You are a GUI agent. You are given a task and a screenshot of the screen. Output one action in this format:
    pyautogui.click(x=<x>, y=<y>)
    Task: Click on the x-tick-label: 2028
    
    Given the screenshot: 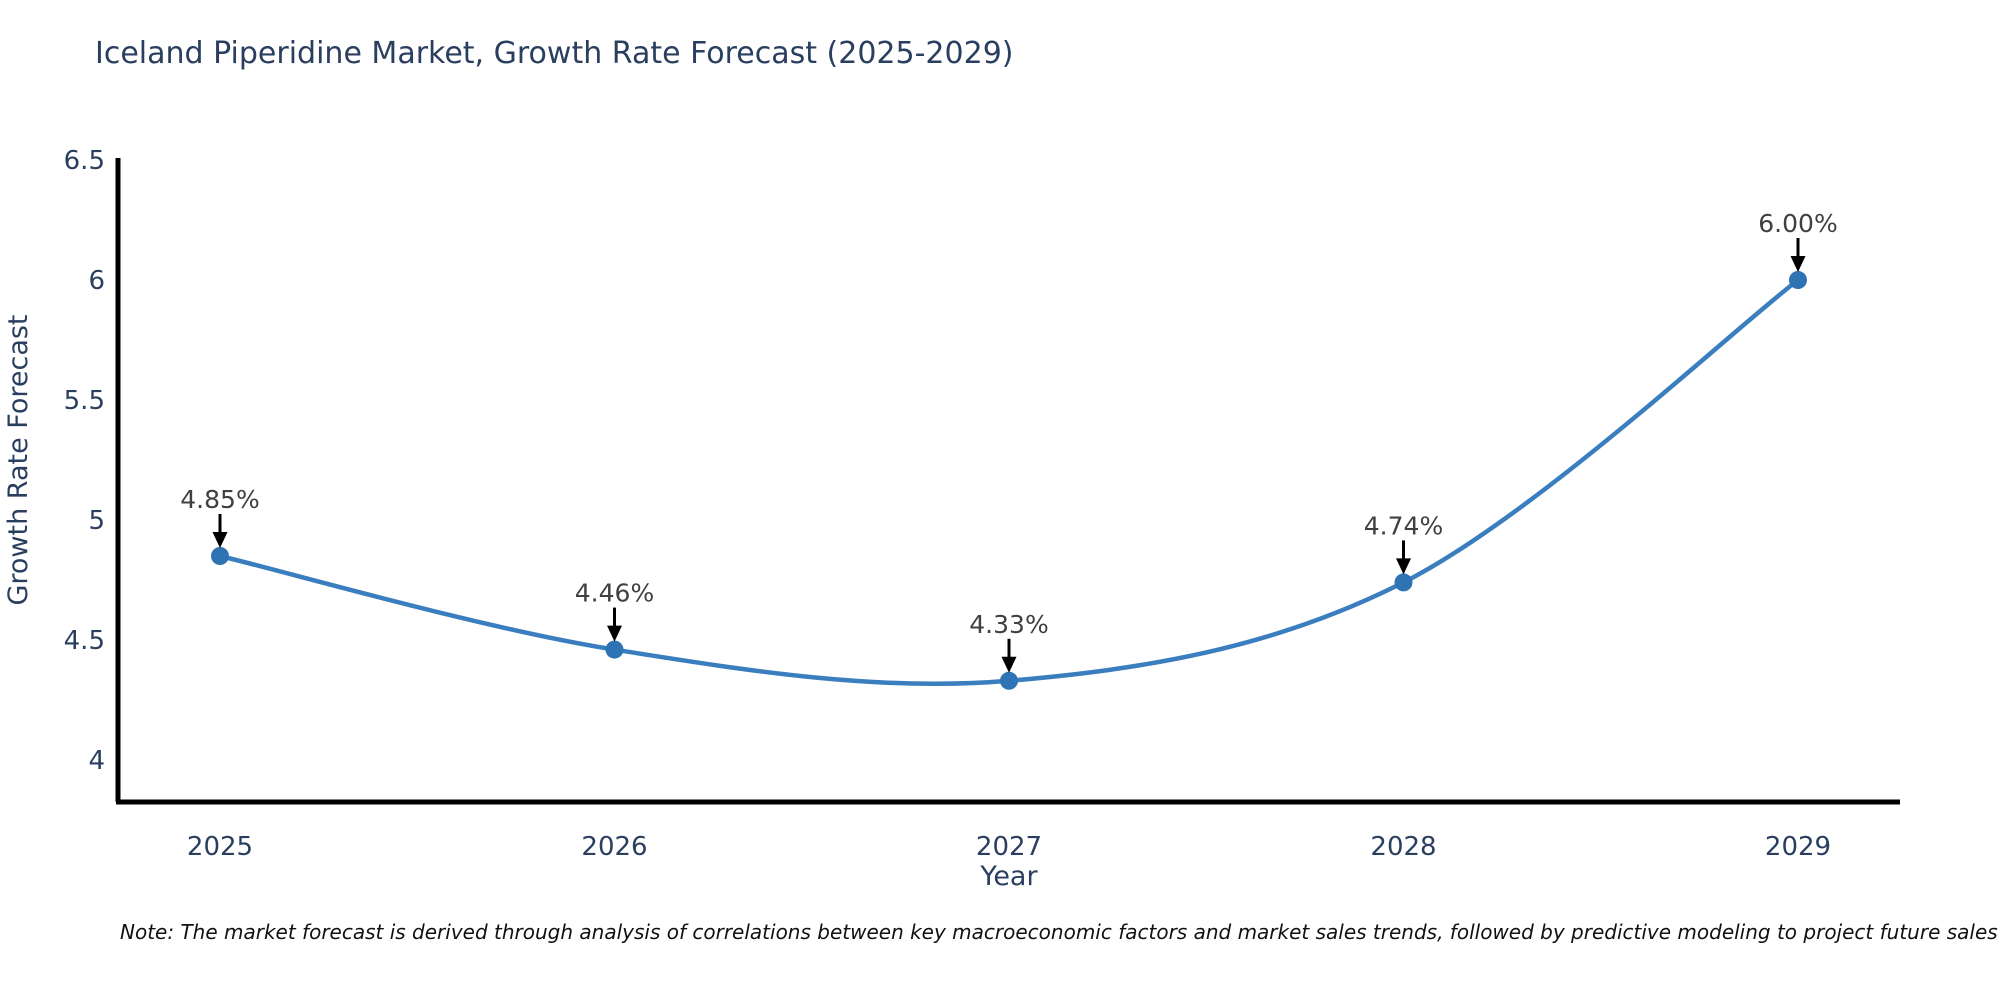 What is the action you would take?
    pyautogui.click(x=1403, y=847)
    